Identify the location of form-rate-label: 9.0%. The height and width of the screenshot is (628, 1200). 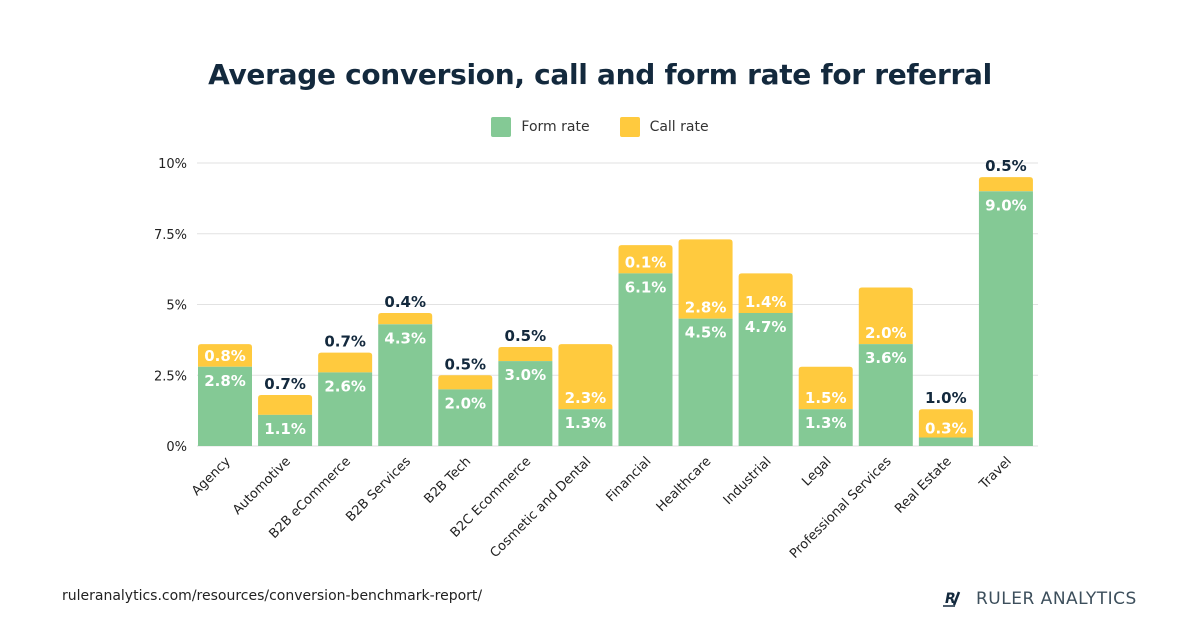
(1006, 205).